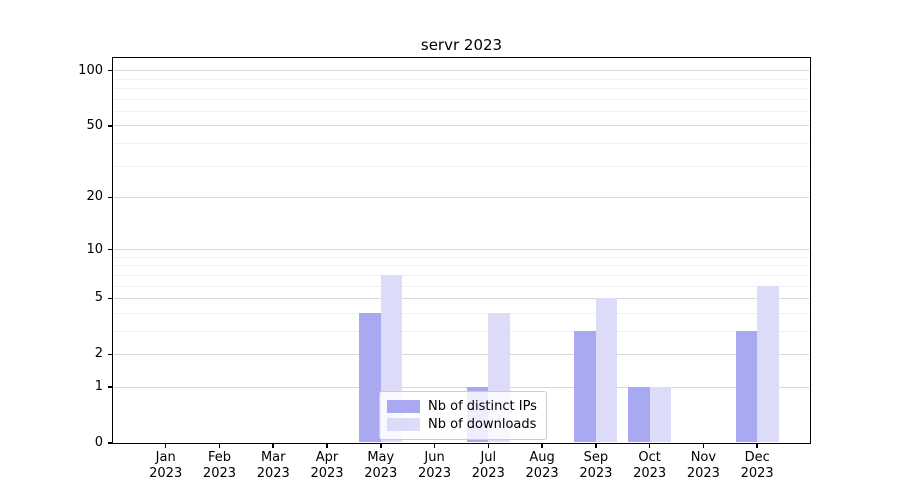 The width and height of the screenshot is (900, 500). Describe the element at coordinates (461, 45) in the screenshot. I see `chart-title: servr 2023` at that location.